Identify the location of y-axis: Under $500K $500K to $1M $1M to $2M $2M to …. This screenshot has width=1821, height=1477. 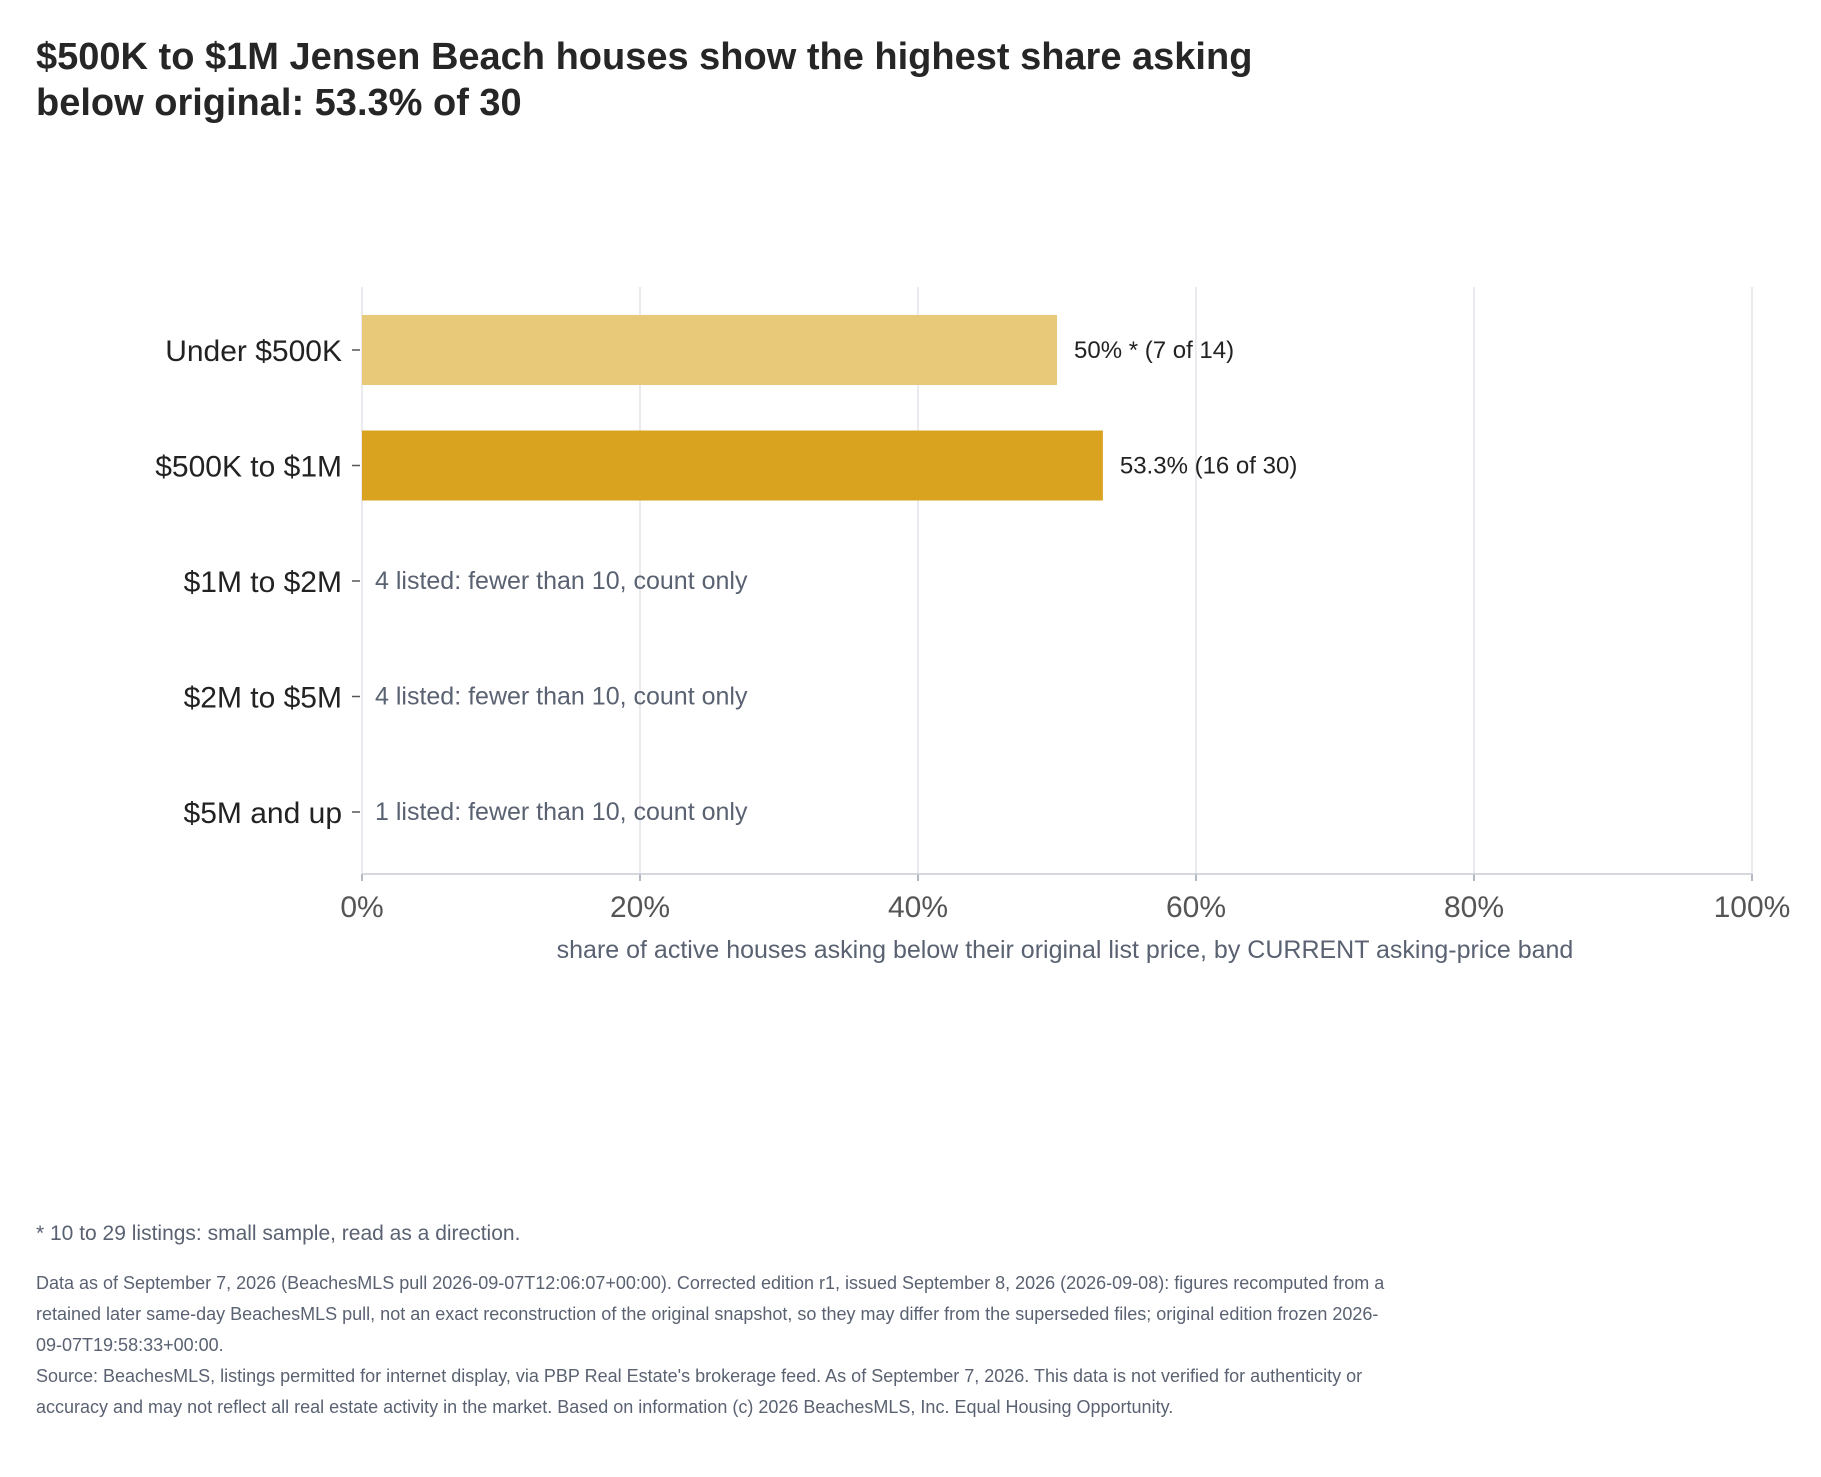
(257, 582).